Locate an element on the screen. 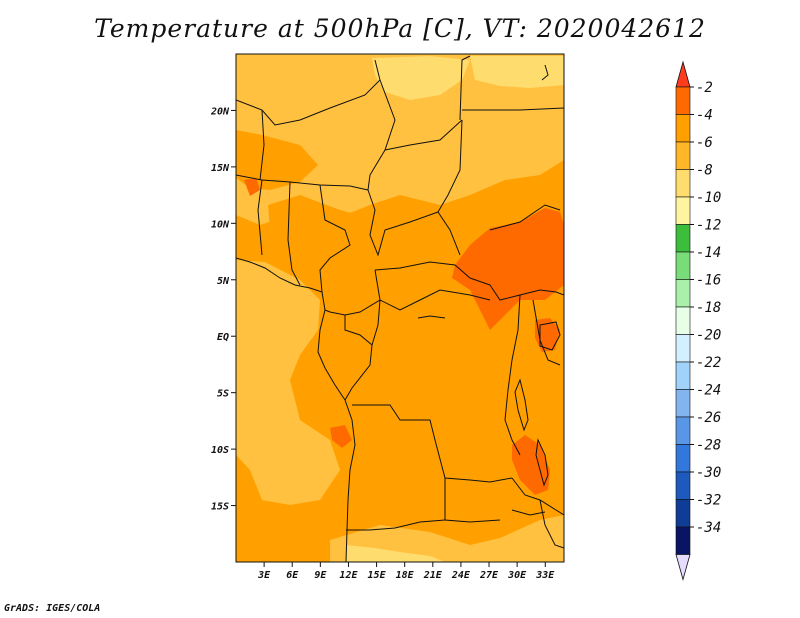 This screenshot has width=800, height=618. colorbar-label: -30 is located at coordinates (708, 473).